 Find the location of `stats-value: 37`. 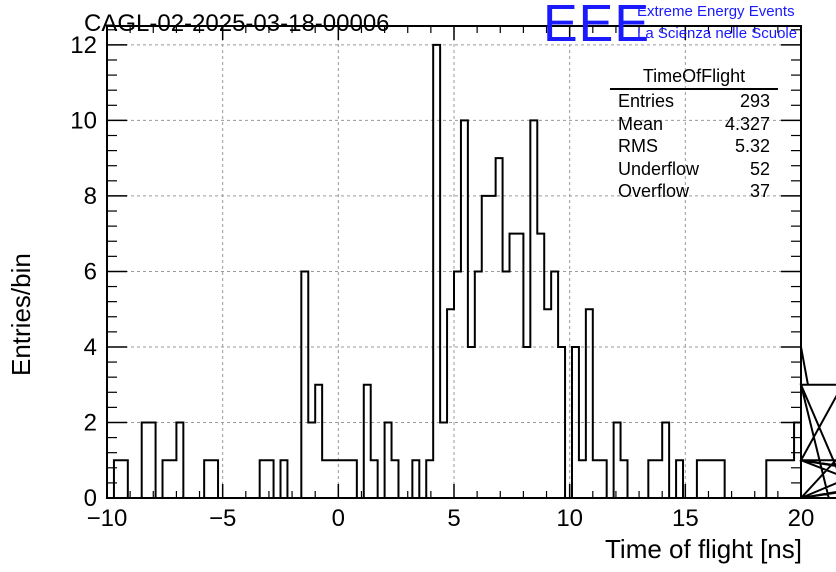

stats-value: 37 is located at coordinates (759, 191).